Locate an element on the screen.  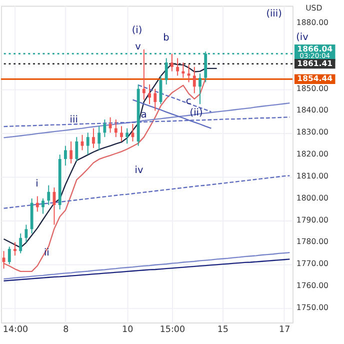
annotation: v is located at coordinates (138, 46).